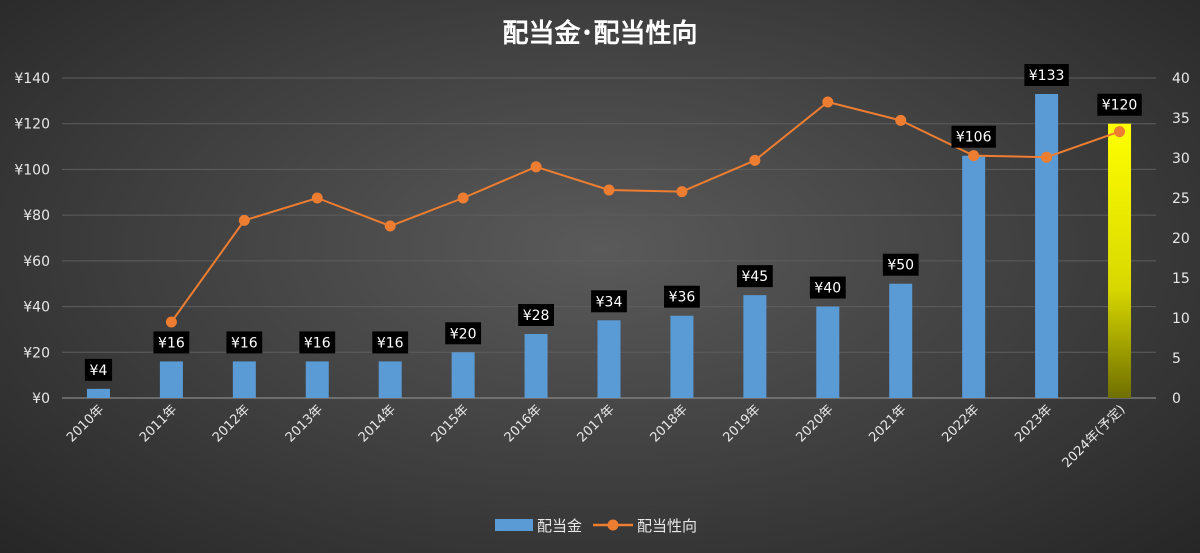 This screenshot has width=1200, height=553. Describe the element at coordinates (41, 399) in the screenshot. I see `left-tick-label: ¥0` at that location.